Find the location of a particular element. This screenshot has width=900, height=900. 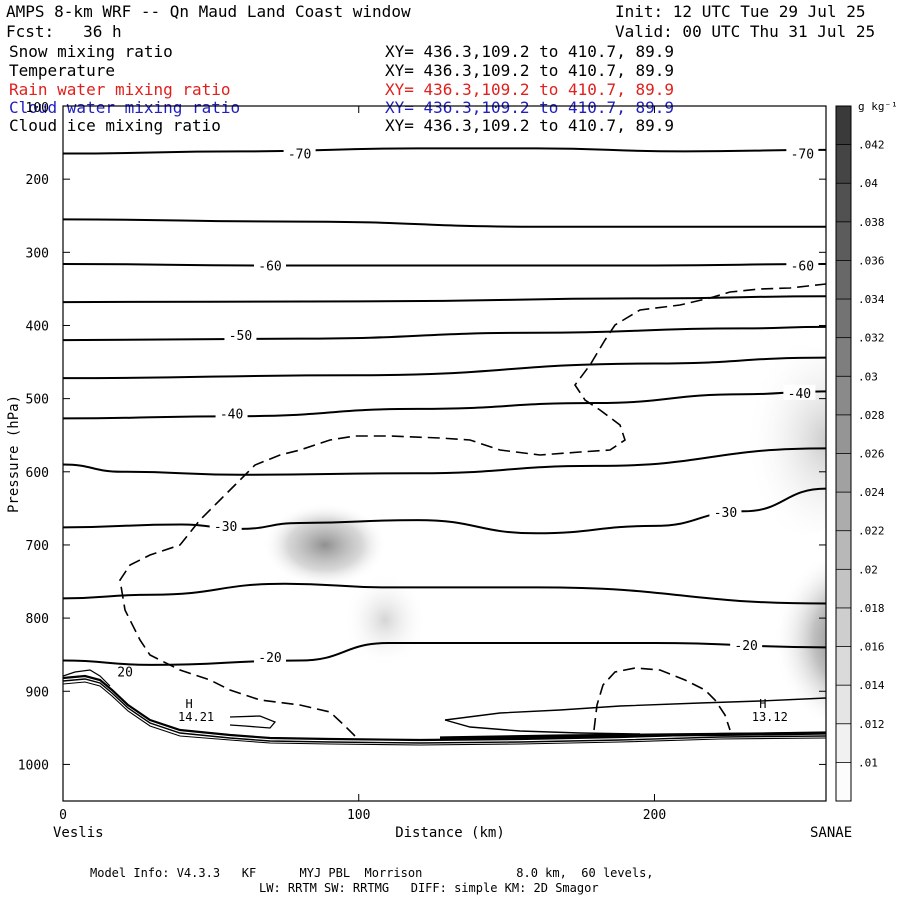

terrain-thick is located at coordinates (632, 735).